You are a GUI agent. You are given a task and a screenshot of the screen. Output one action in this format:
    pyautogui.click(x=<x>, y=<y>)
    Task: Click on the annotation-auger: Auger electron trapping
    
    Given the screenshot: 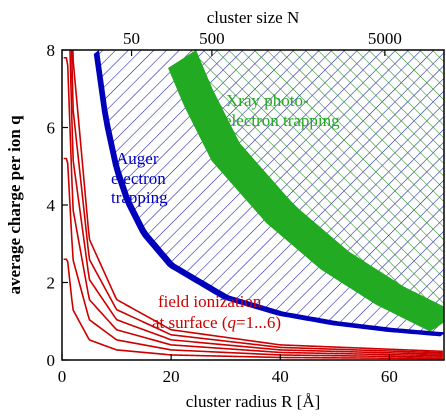 What is the action you would take?
    pyautogui.click(x=139, y=178)
    